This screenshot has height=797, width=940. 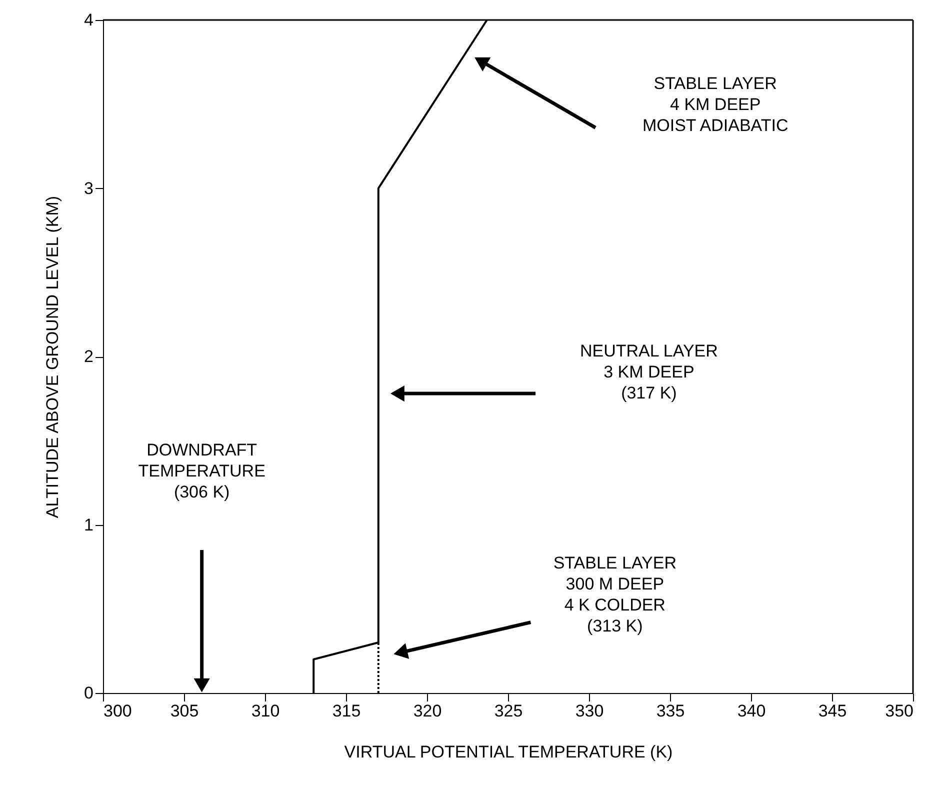 What do you see at coordinates (508, 752) in the screenshot?
I see `x-axis-title: VIRTUAL POTENTIAL TEMPERATURE (K)` at bounding box center [508, 752].